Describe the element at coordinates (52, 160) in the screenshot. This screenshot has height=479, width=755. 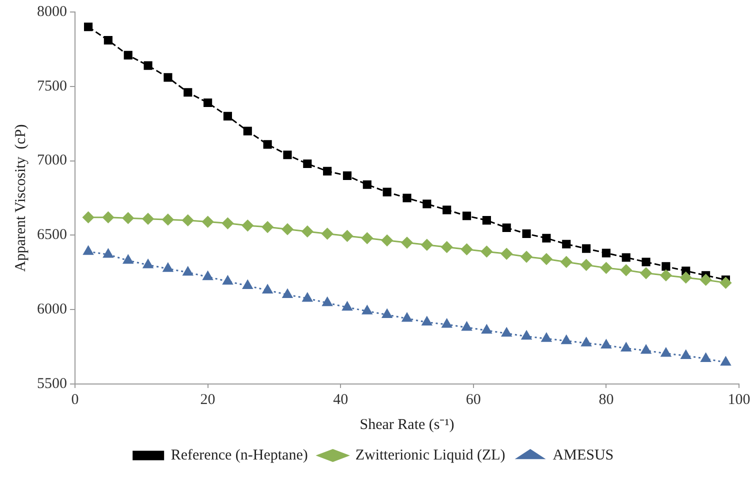
I see `y-tick-label: 7000` at that location.